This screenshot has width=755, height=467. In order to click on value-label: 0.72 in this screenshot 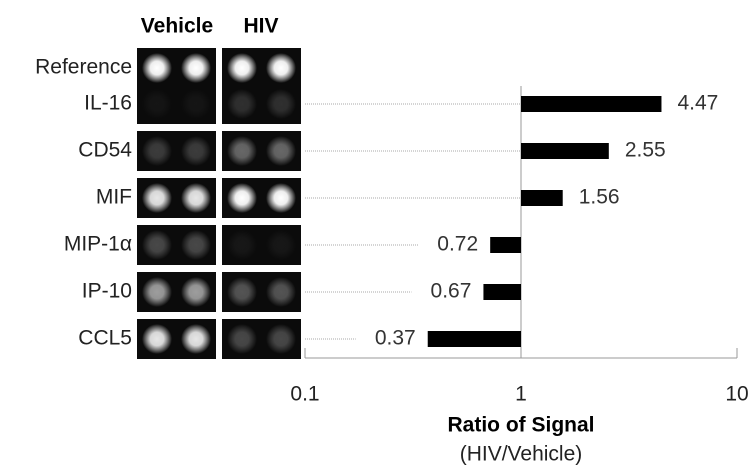, I will do `click(457, 244)`.